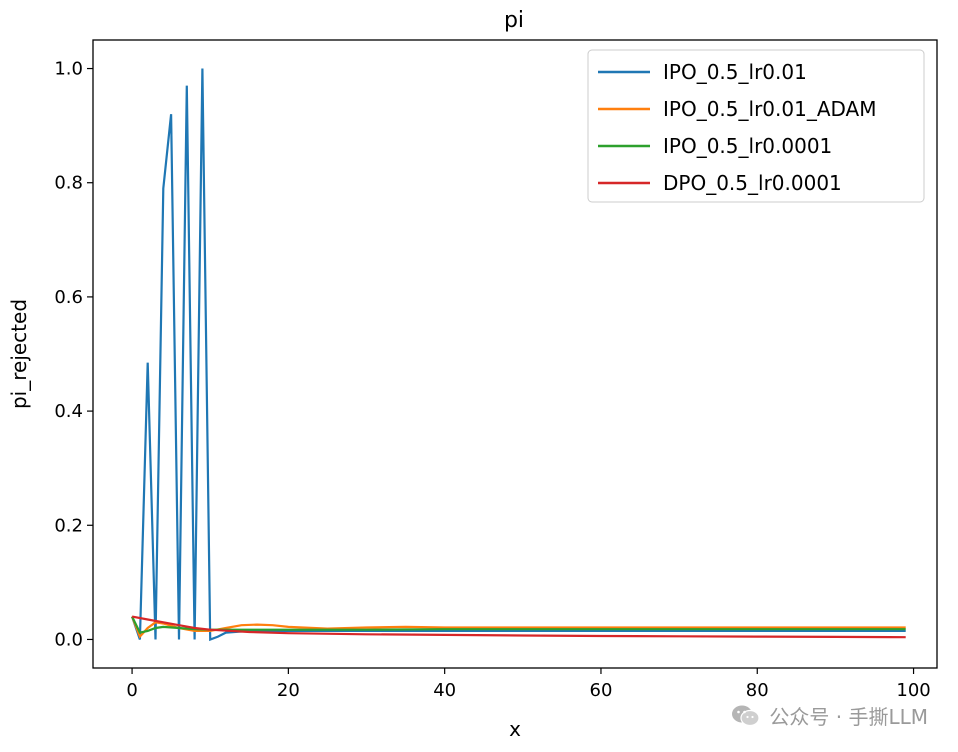 This screenshot has height=752, width=958. Describe the element at coordinates (68, 297) in the screenshot. I see `y-tick-label: 0.6` at that location.